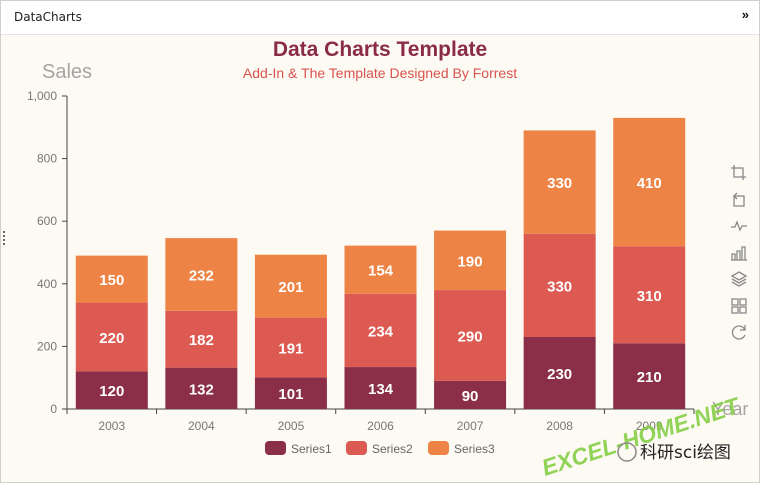 Image resolution: width=760 pixels, height=483 pixels. I want to click on x-tick-label: 2003, so click(111, 426).